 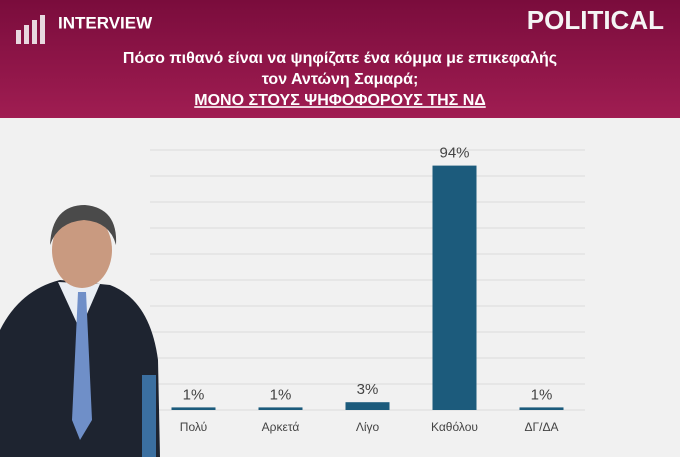 What do you see at coordinates (281, 427) in the screenshot?
I see `x-tick-label: Αρκετά` at bounding box center [281, 427].